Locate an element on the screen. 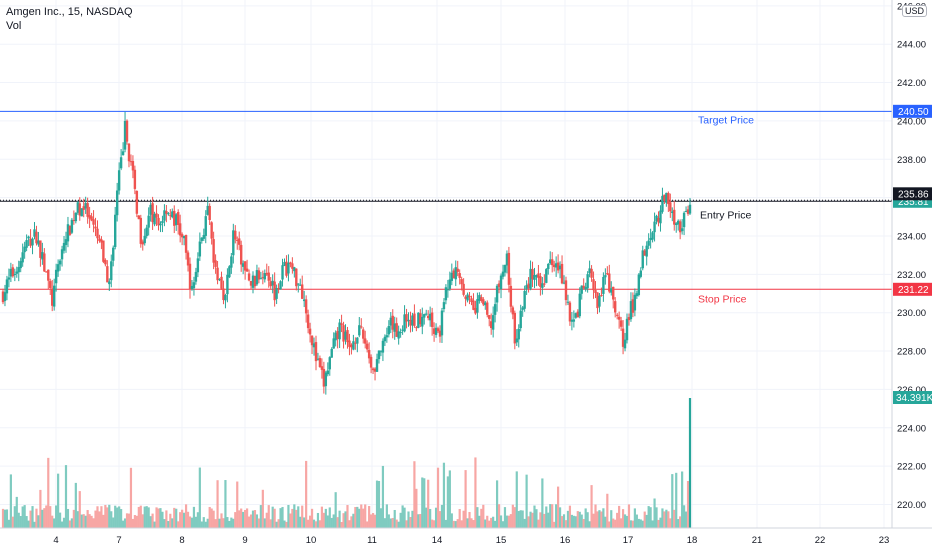 The height and width of the screenshot is (550, 932). time-tick-label: 18 is located at coordinates (692, 540).